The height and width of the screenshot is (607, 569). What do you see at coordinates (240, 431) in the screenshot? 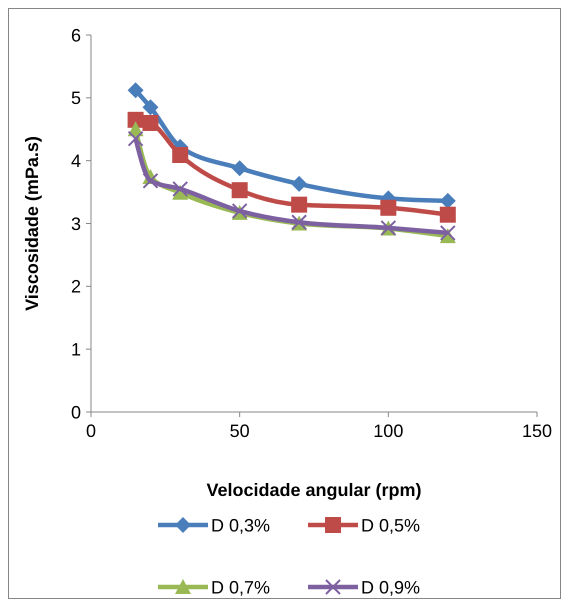
I see `x-tick-label: 50` at bounding box center [240, 431].